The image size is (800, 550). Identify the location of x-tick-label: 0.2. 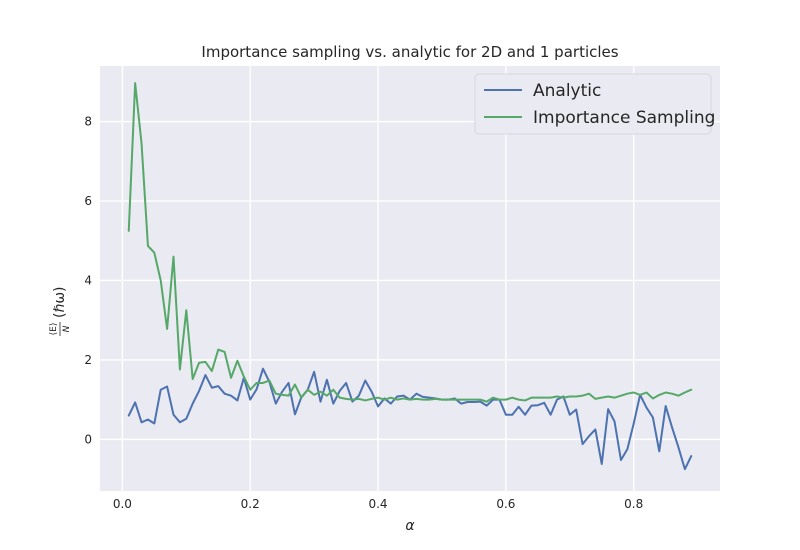
(250, 504).